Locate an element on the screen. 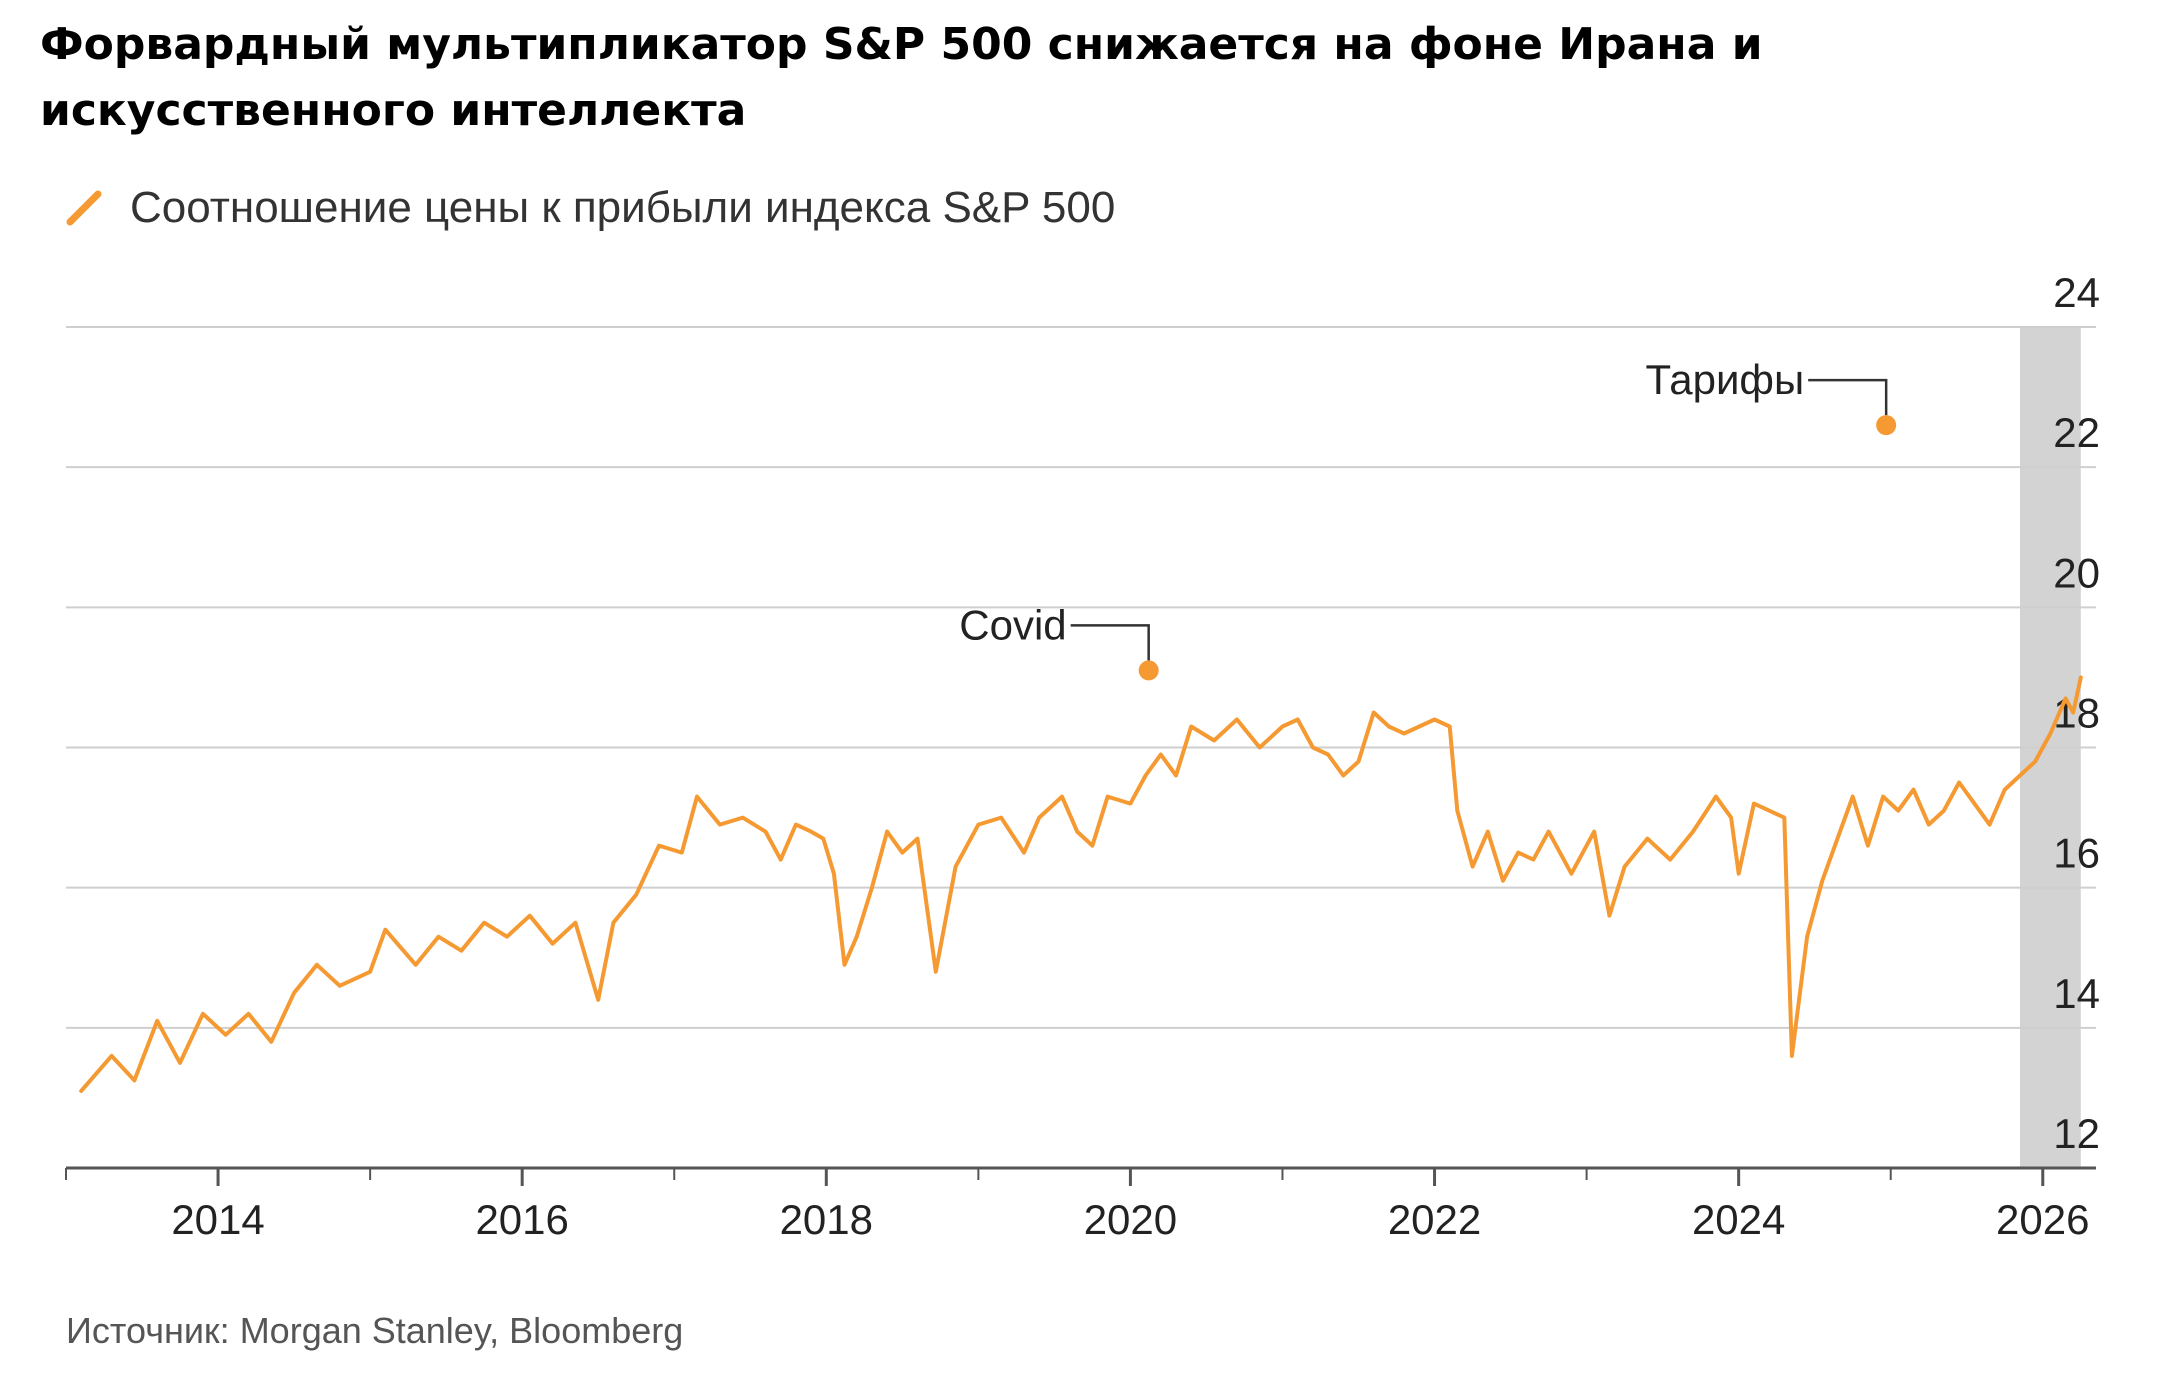 Image resolution: width=2160 pixels, height=1373 pixels. y-tick-label: 12 is located at coordinates (2076, 1133).